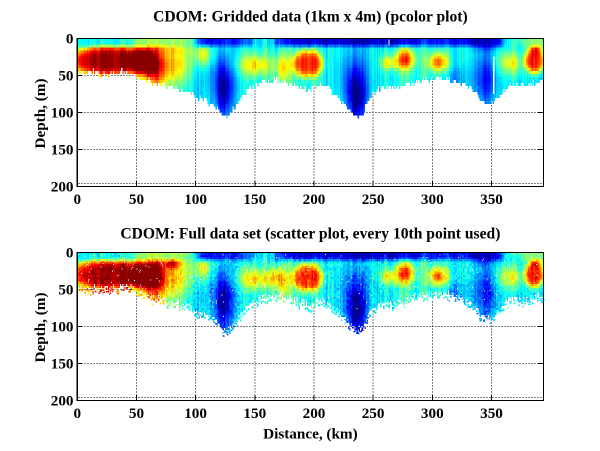  What do you see at coordinates (310, 434) in the screenshot?
I see `svg-text: Distance, (km)` at bounding box center [310, 434].